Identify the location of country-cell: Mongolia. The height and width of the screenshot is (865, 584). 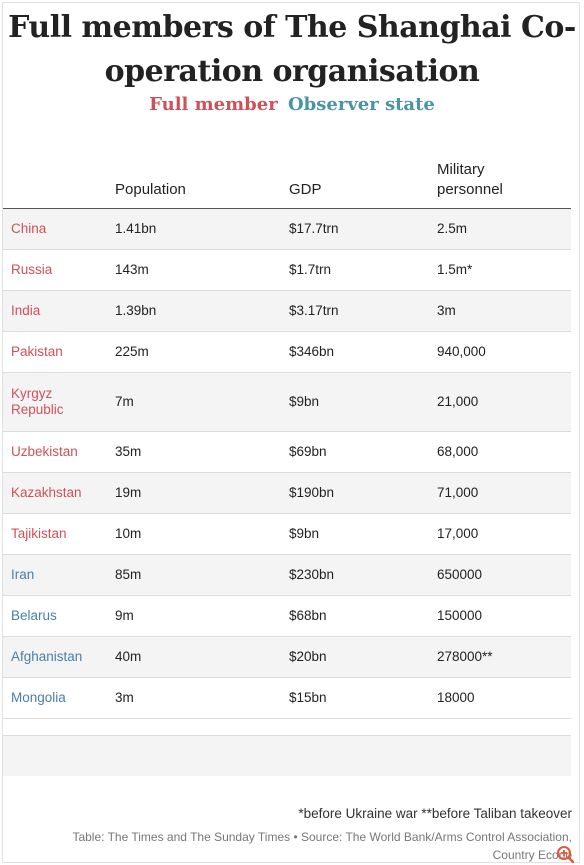
(38, 697).